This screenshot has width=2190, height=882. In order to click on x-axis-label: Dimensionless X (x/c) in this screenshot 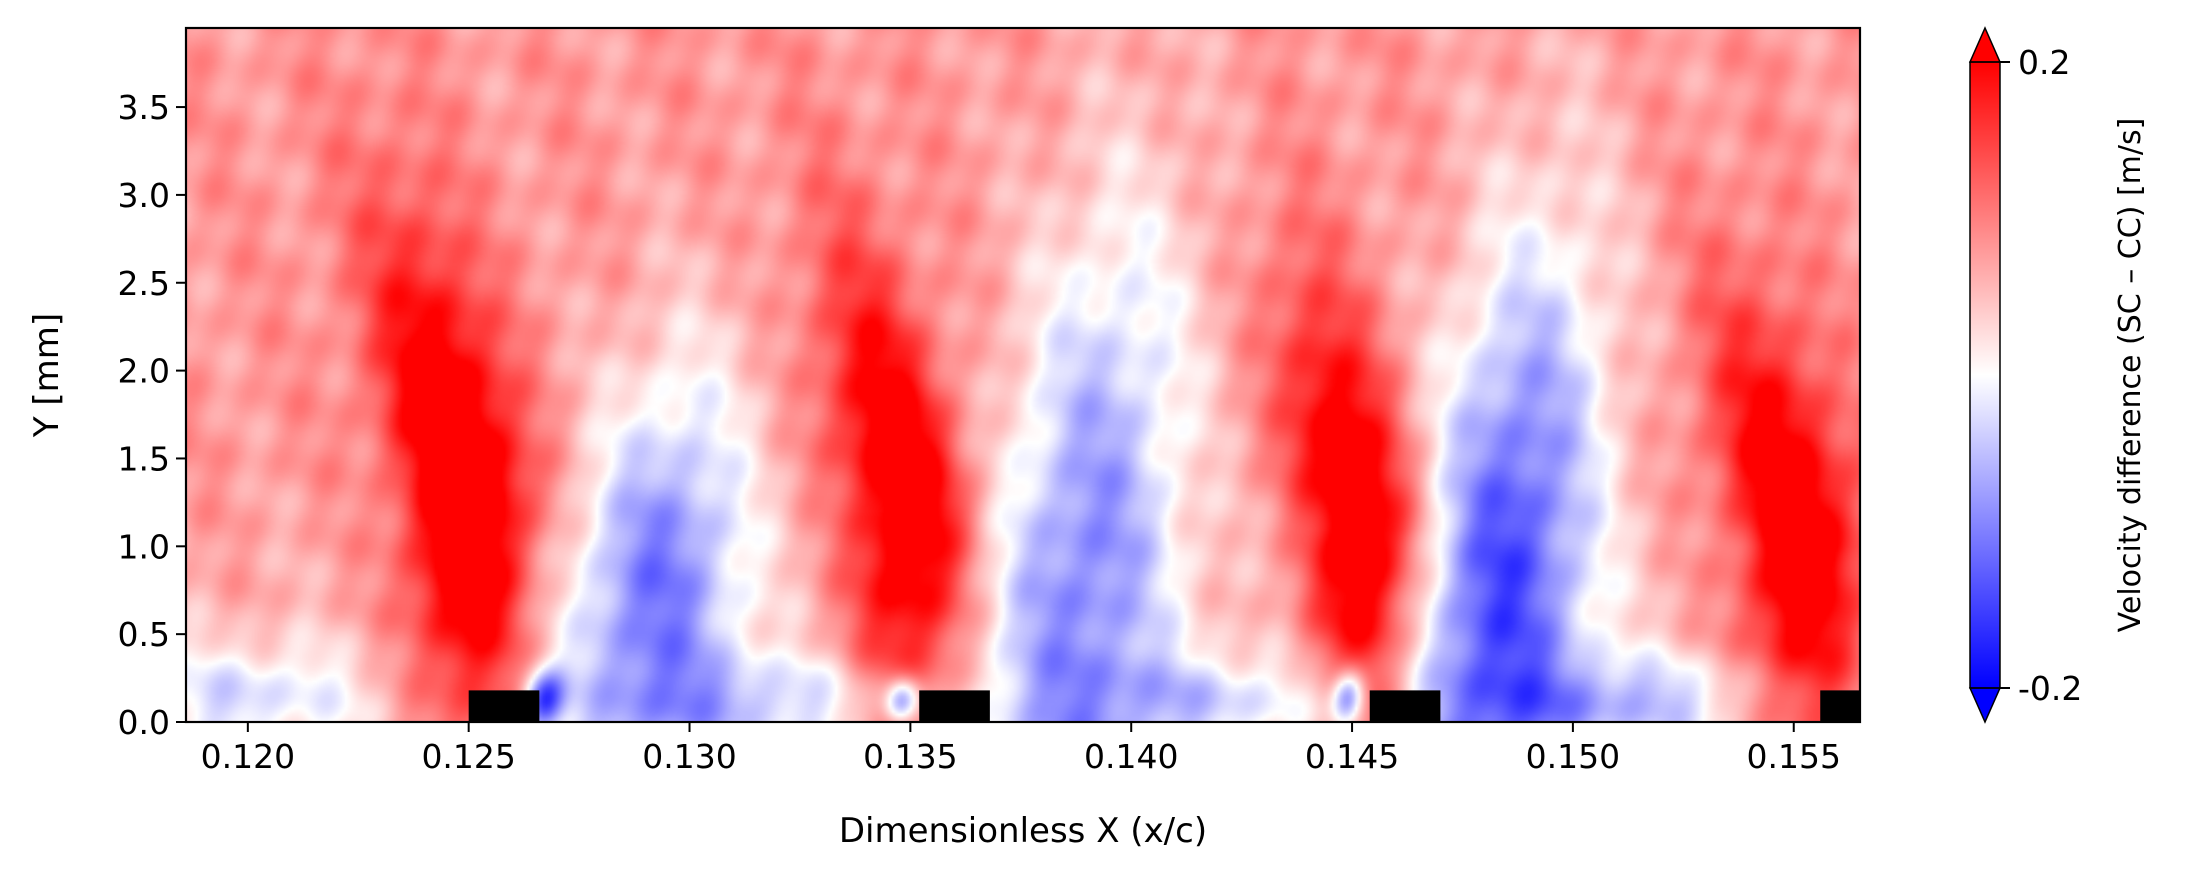, I will do `click(1023, 831)`.